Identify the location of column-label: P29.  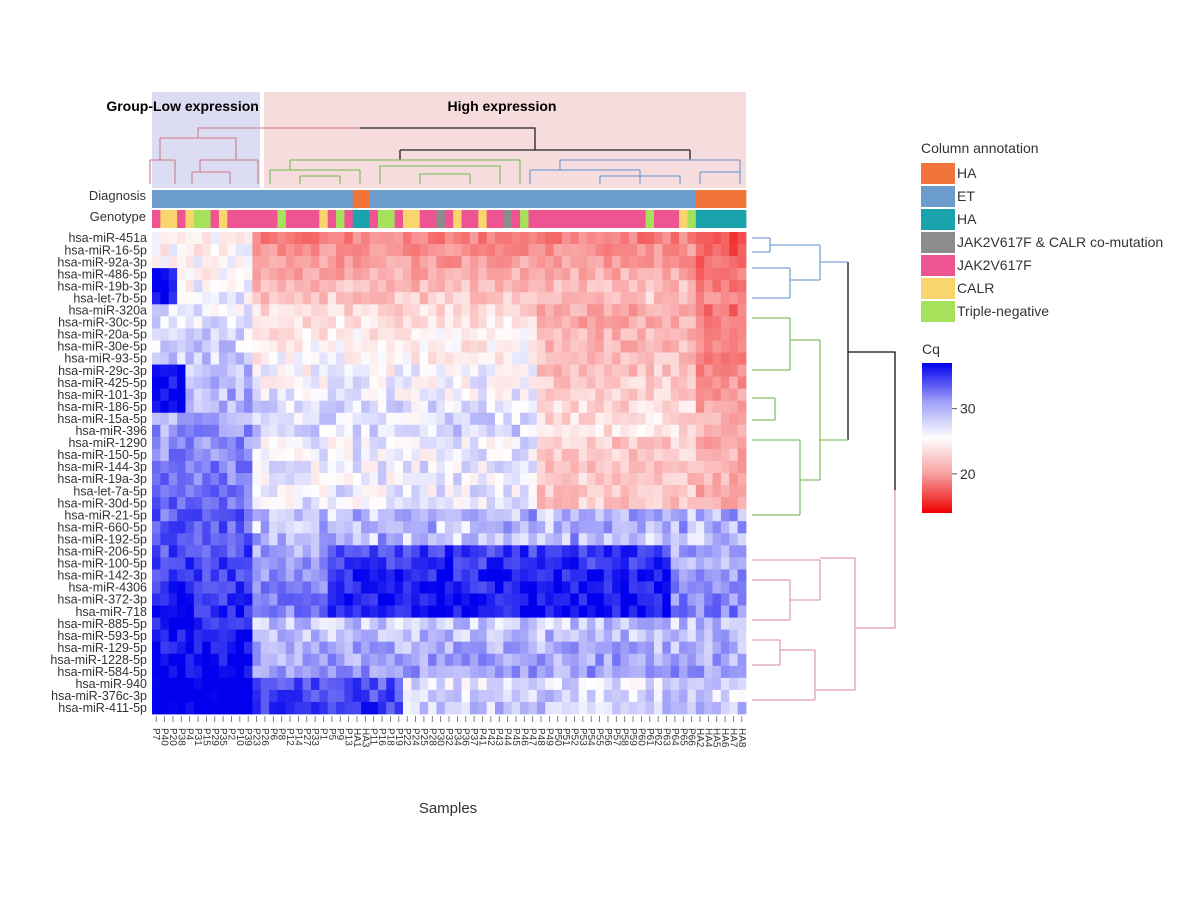
(214, 737).